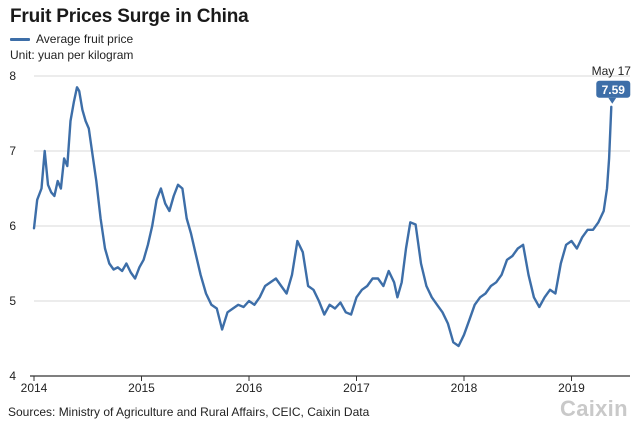 The height and width of the screenshot is (427, 640). I want to click on x-tick-label-2014: 2014, so click(34, 388).